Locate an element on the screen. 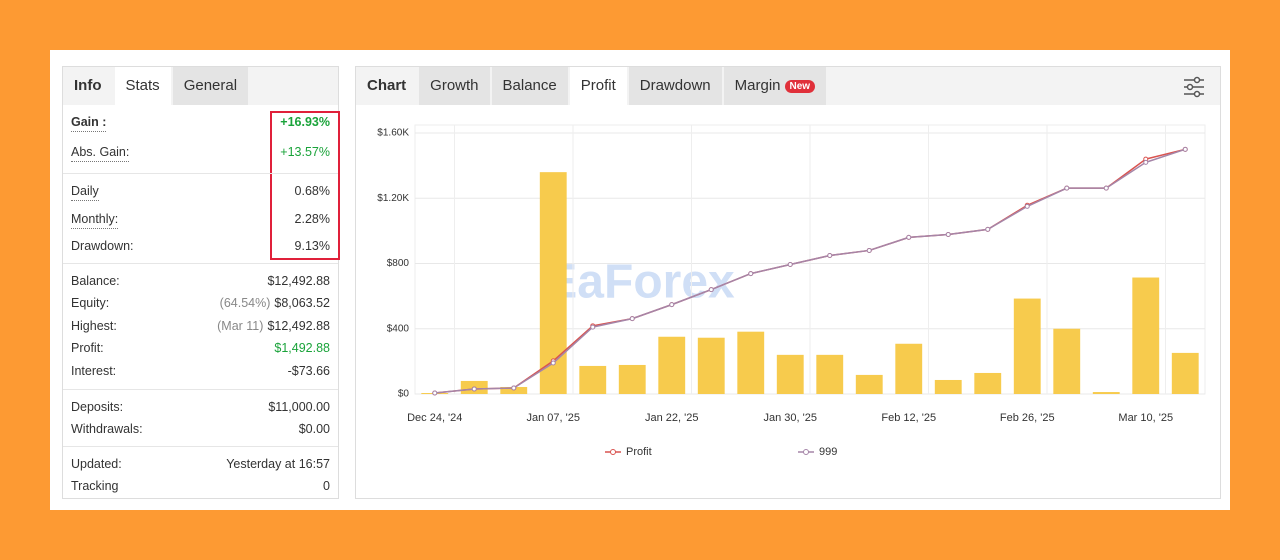 This screenshot has width=1280, height=560. tab: Info is located at coordinates (88, 86).